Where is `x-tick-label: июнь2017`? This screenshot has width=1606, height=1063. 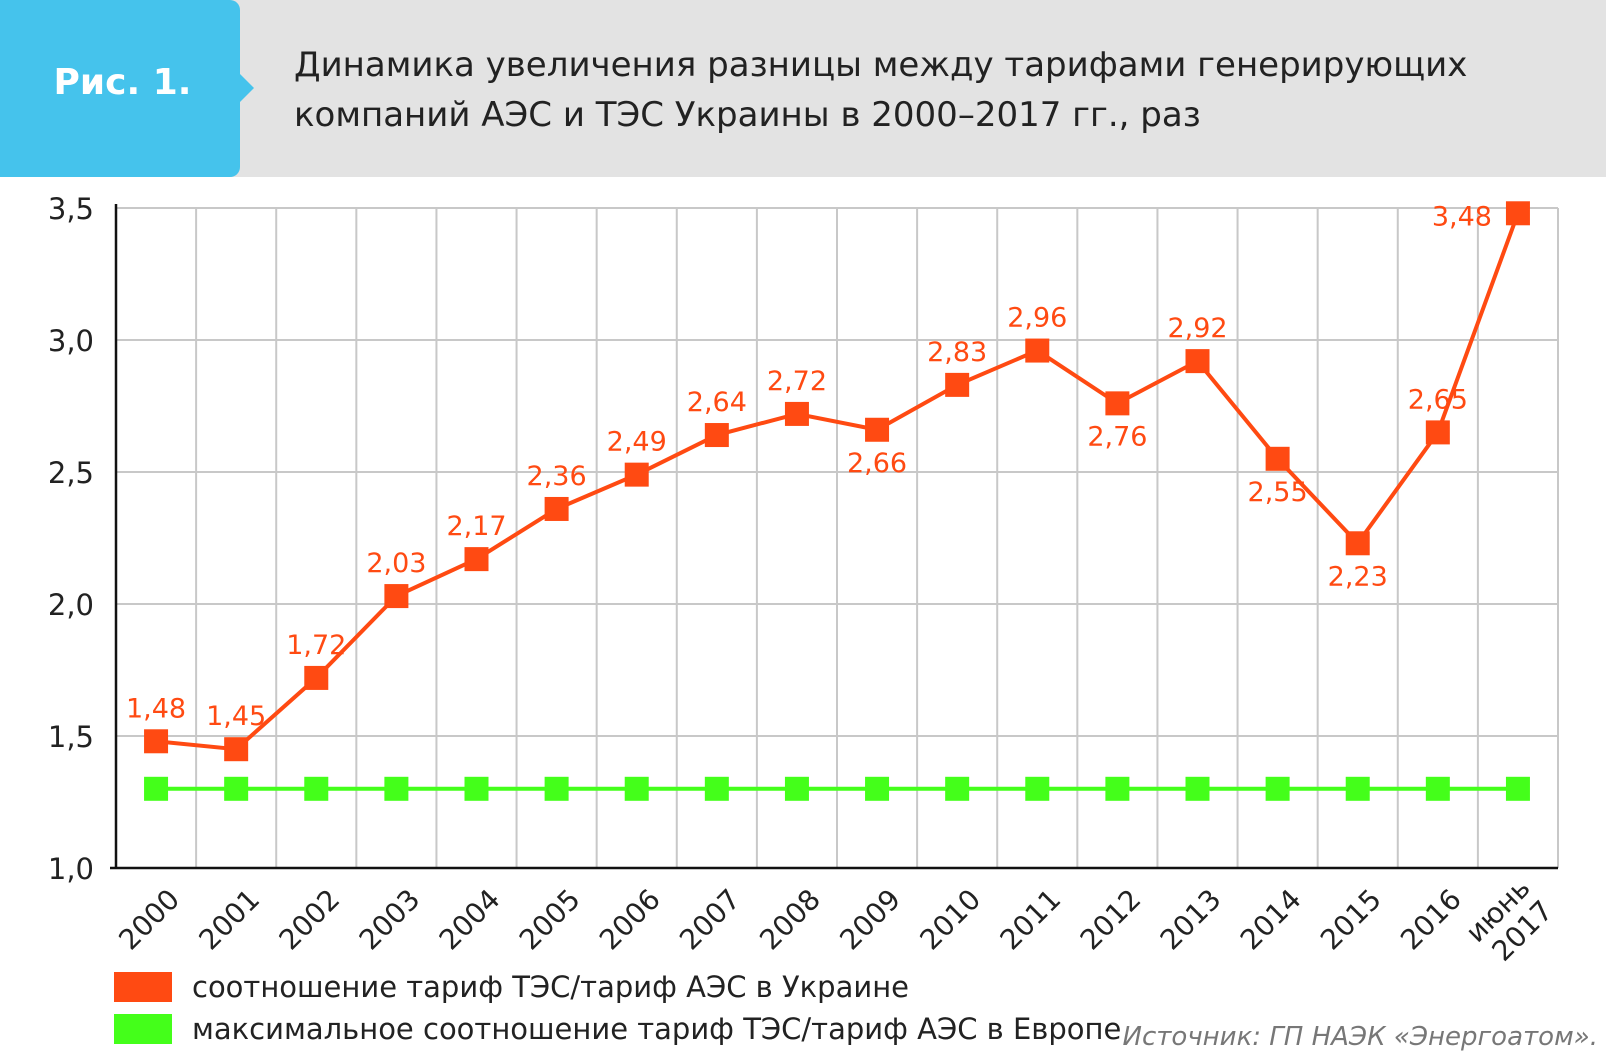 x-tick-label: июнь2017 is located at coordinates (1509, 919).